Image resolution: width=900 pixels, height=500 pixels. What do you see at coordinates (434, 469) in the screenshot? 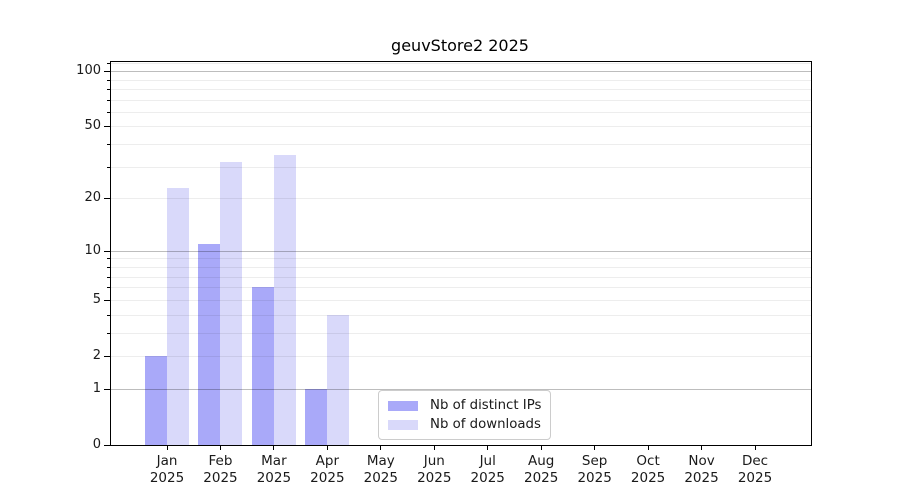
I see `x-tick-label: Jun 2025` at bounding box center [434, 469].